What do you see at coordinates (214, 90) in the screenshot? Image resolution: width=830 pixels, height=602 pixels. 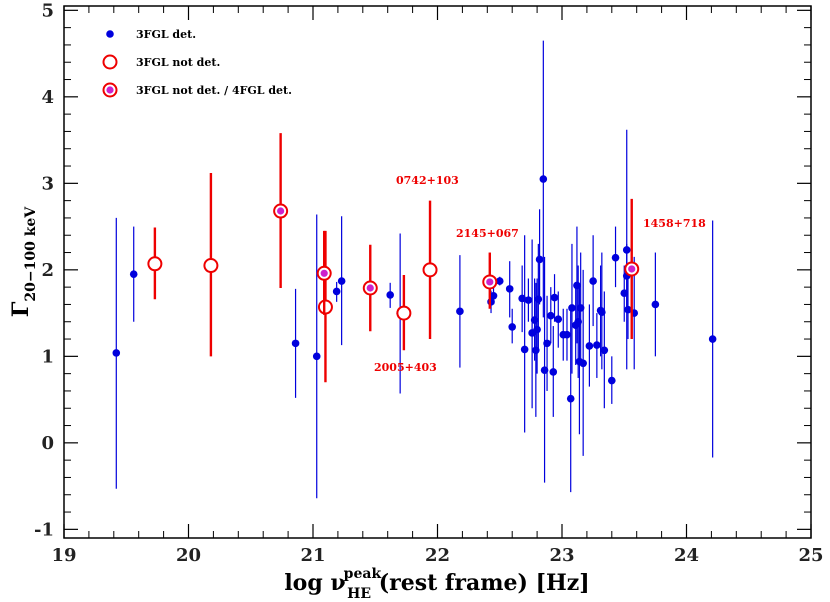 I see `legend-label: 3FGL not det. / 4FGL det.` at bounding box center [214, 90].